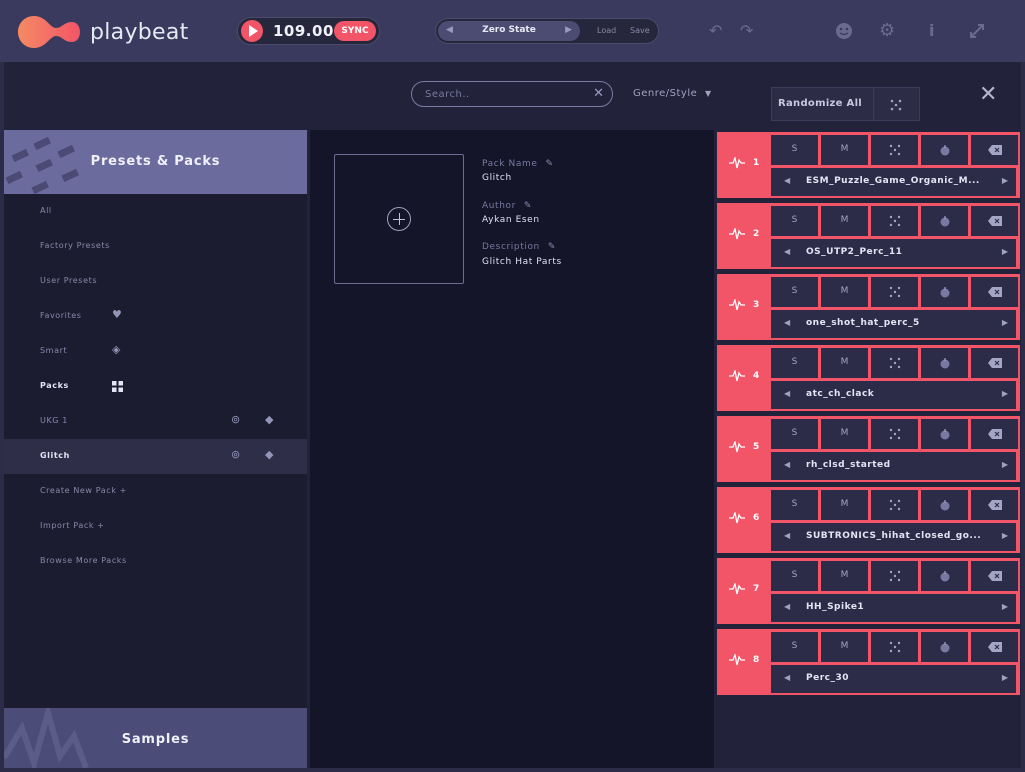 This screenshot has width=1025, height=772. What do you see at coordinates (672, 93) in the screenshot?
I see `genre-dropdown: Genre/Style ▼` at bounding box center [672, 93].